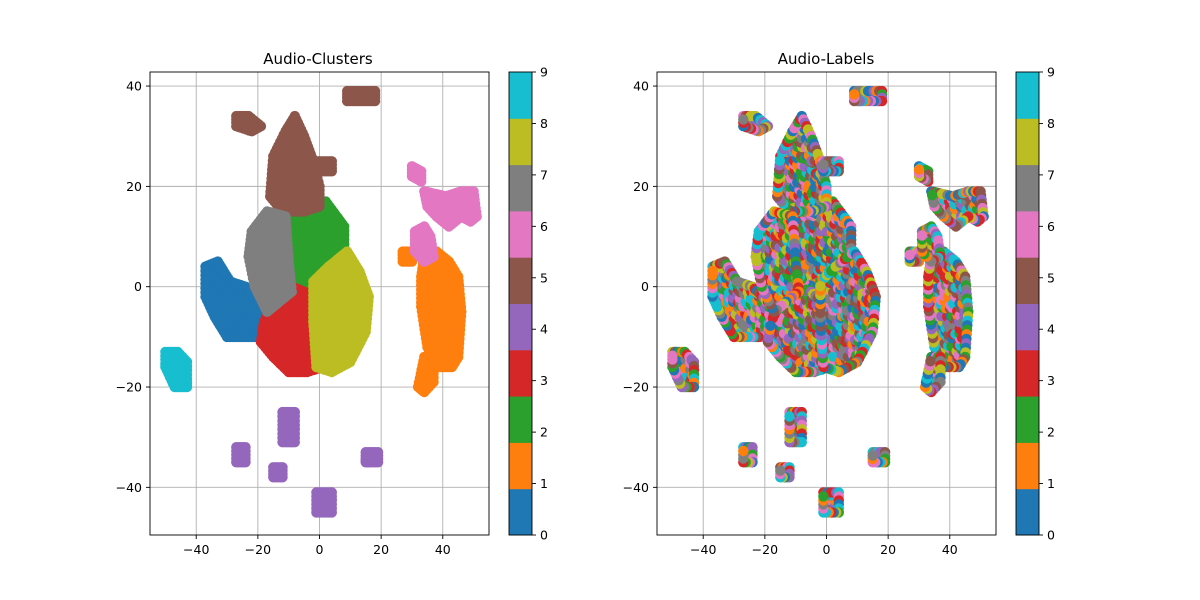 This screenshot has height=600, width=1200. Describe the element at coordinates (1051, 380) in the screenshot. I see `colorbar-tick-label: 3` at that location.